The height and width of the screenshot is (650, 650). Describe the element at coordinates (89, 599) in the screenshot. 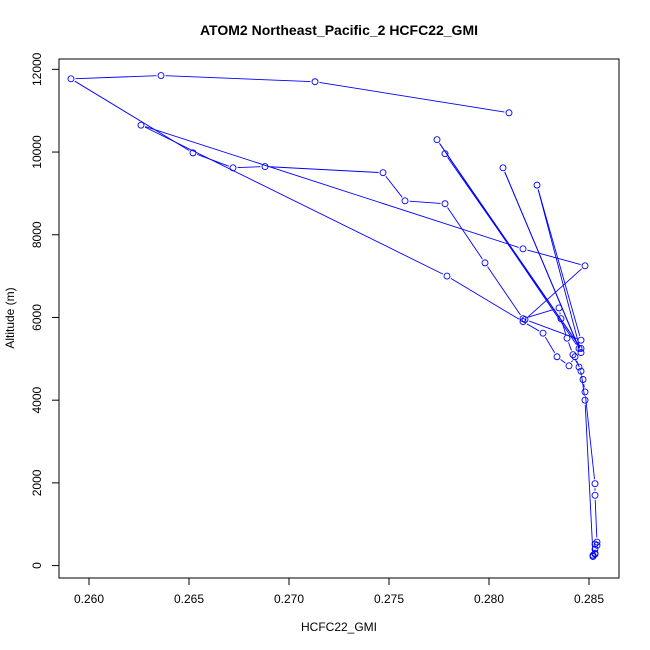

I see `x-tick-label: 0.260` at that location.